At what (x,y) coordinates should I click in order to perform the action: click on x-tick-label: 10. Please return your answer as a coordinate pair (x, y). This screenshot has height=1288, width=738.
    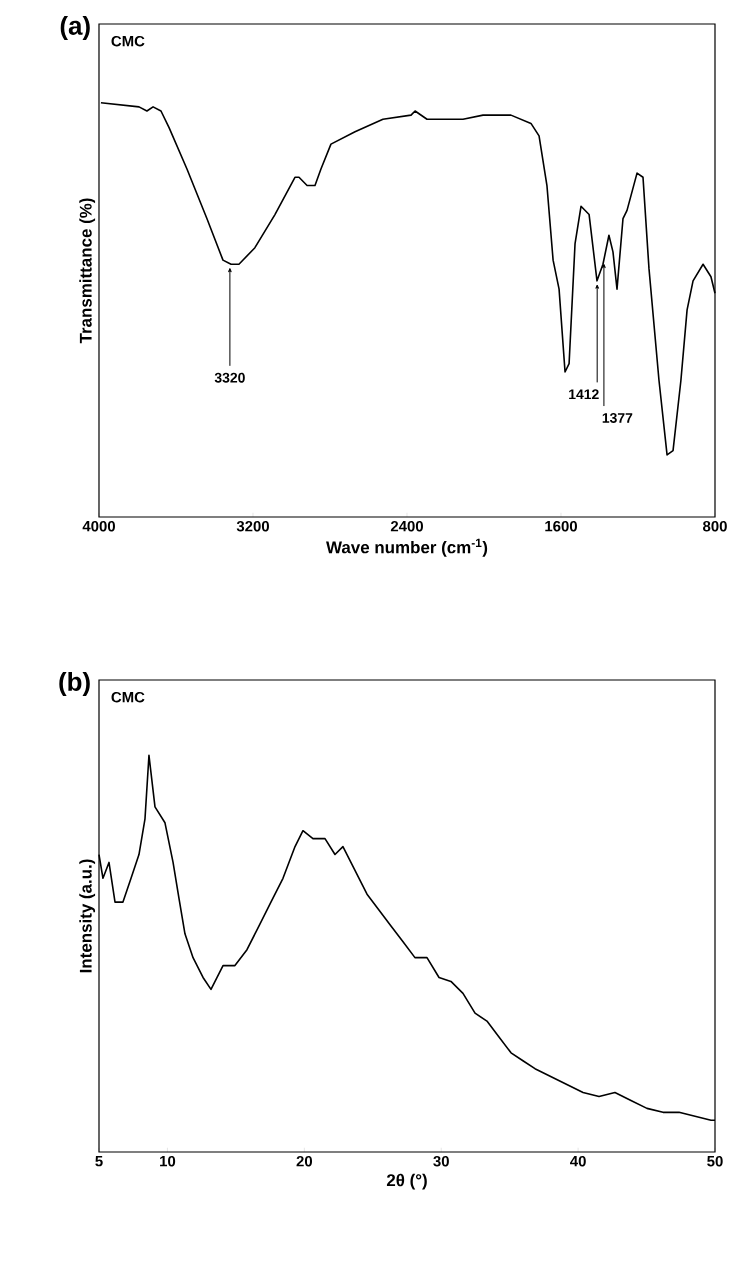
    Looking at the image, I should click on (168, 1161).